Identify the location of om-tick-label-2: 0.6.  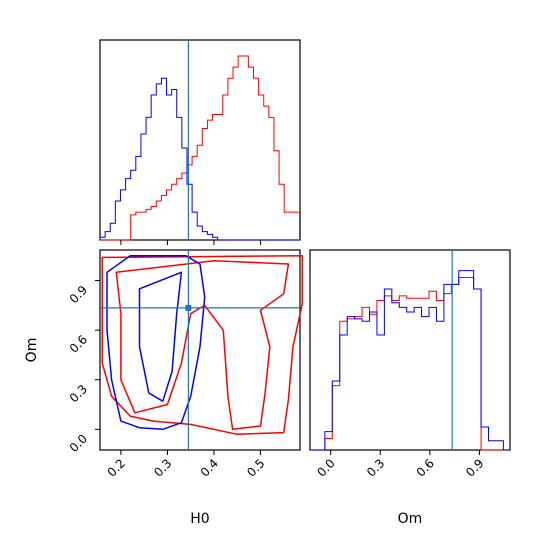
(78, 343).